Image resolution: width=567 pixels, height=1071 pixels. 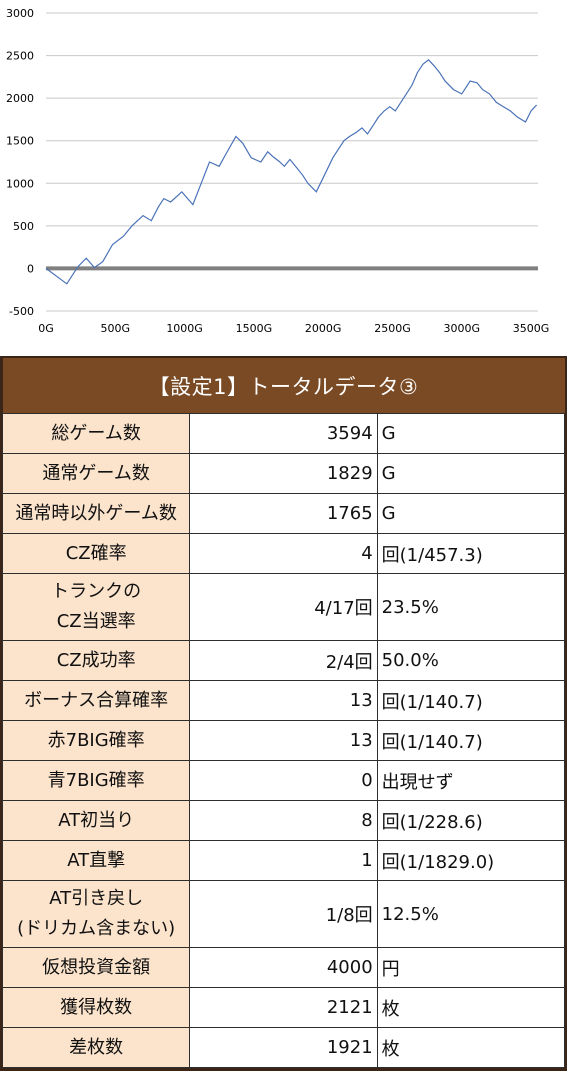 I want to click on table-row: CZ確率 4 回(1/457.3), so click(x=283, y=553).